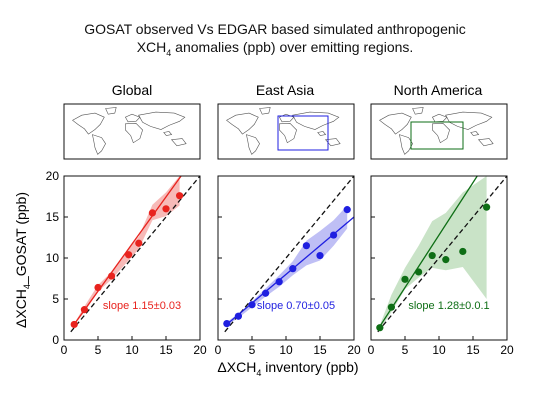 The width and height of the screenshot is (550, 411). I want to click on map-north-america, so click(439, 131).